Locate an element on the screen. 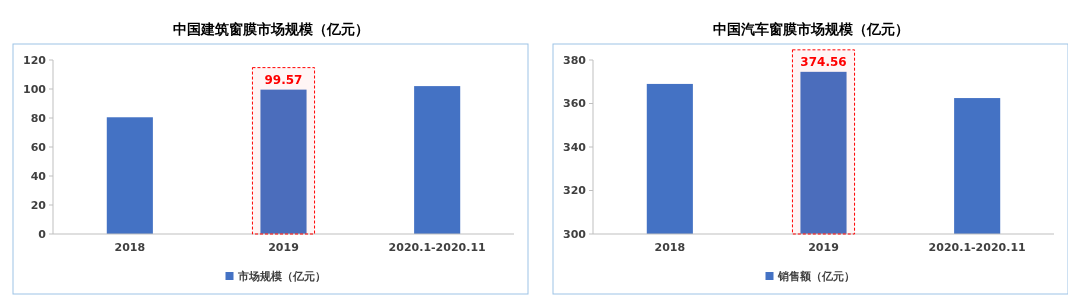 Image resolution: width=1080 pixels, height=308 pixels. y-tick-label: 300 is located at coordinates (575, 234).